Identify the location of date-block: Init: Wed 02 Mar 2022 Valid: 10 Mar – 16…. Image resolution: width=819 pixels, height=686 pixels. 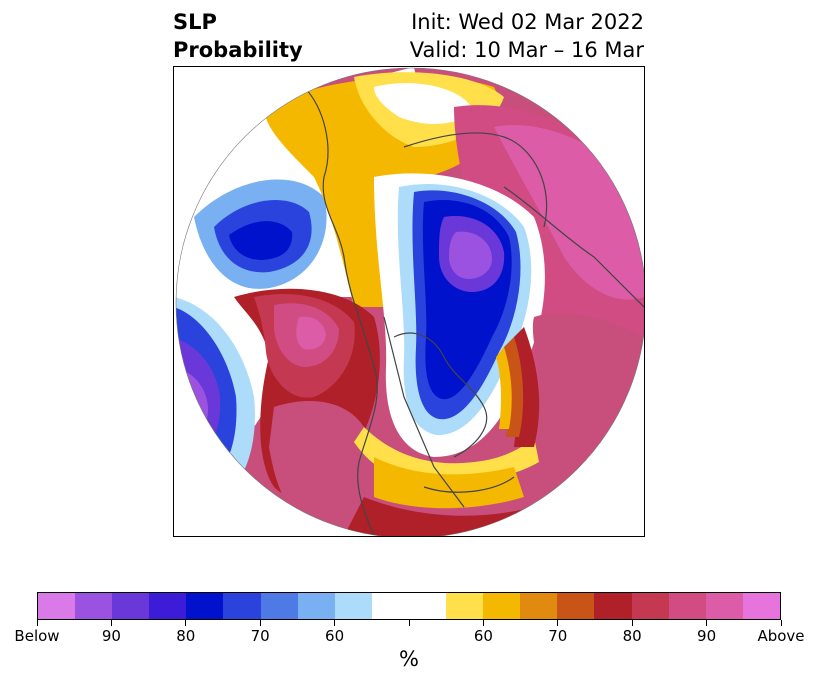
(527, 36).